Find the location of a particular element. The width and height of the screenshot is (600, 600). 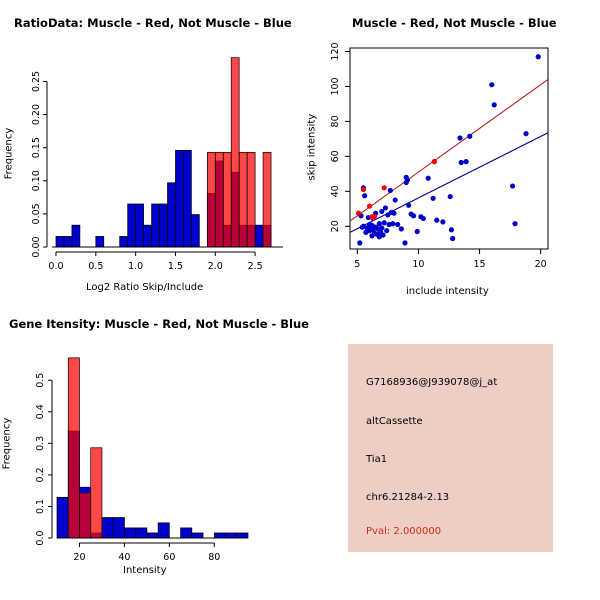

gene-x-tick-label: 80 is located at coordinates (214, 557).